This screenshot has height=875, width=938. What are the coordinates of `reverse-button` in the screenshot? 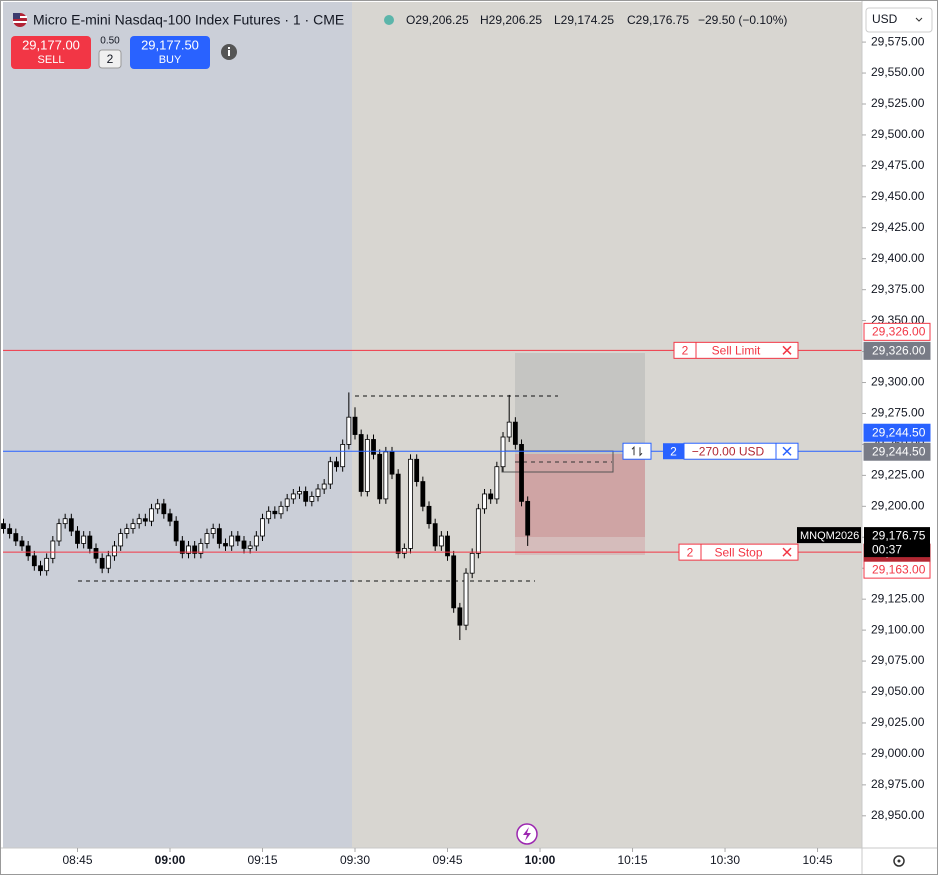 It's located at (637, 451).